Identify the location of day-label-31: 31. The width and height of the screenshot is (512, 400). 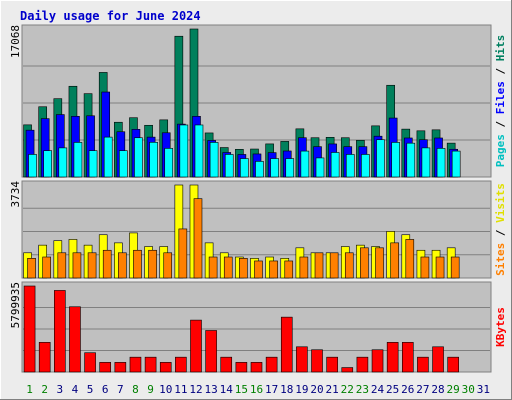
(483, 389).